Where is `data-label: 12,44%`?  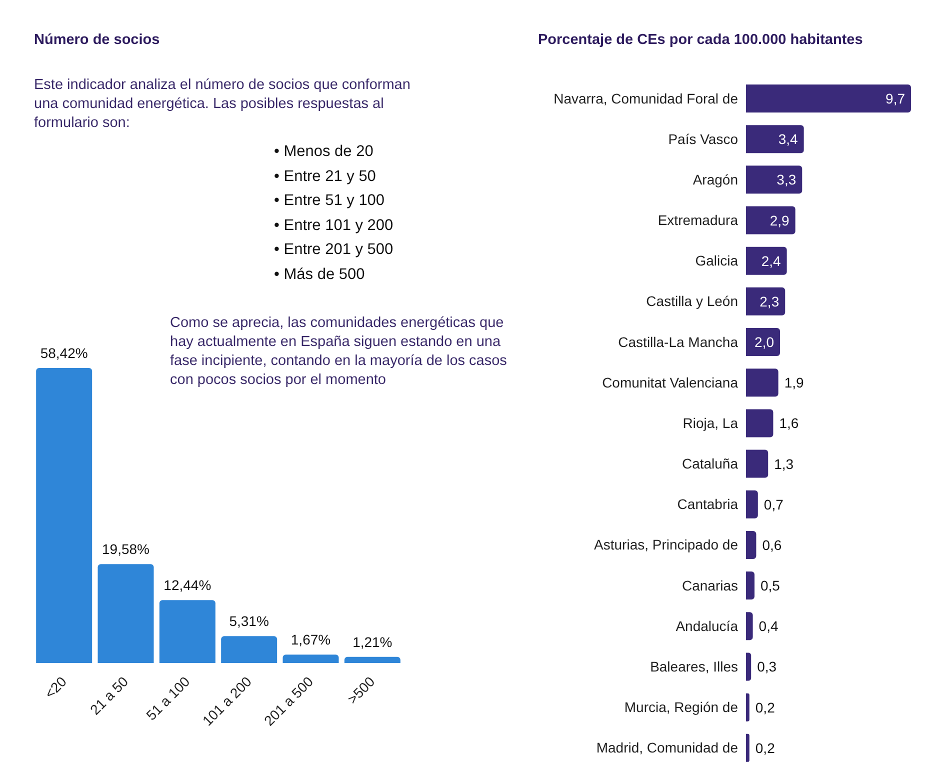 data-label: 12,44% is located at coordinates (188, 585).